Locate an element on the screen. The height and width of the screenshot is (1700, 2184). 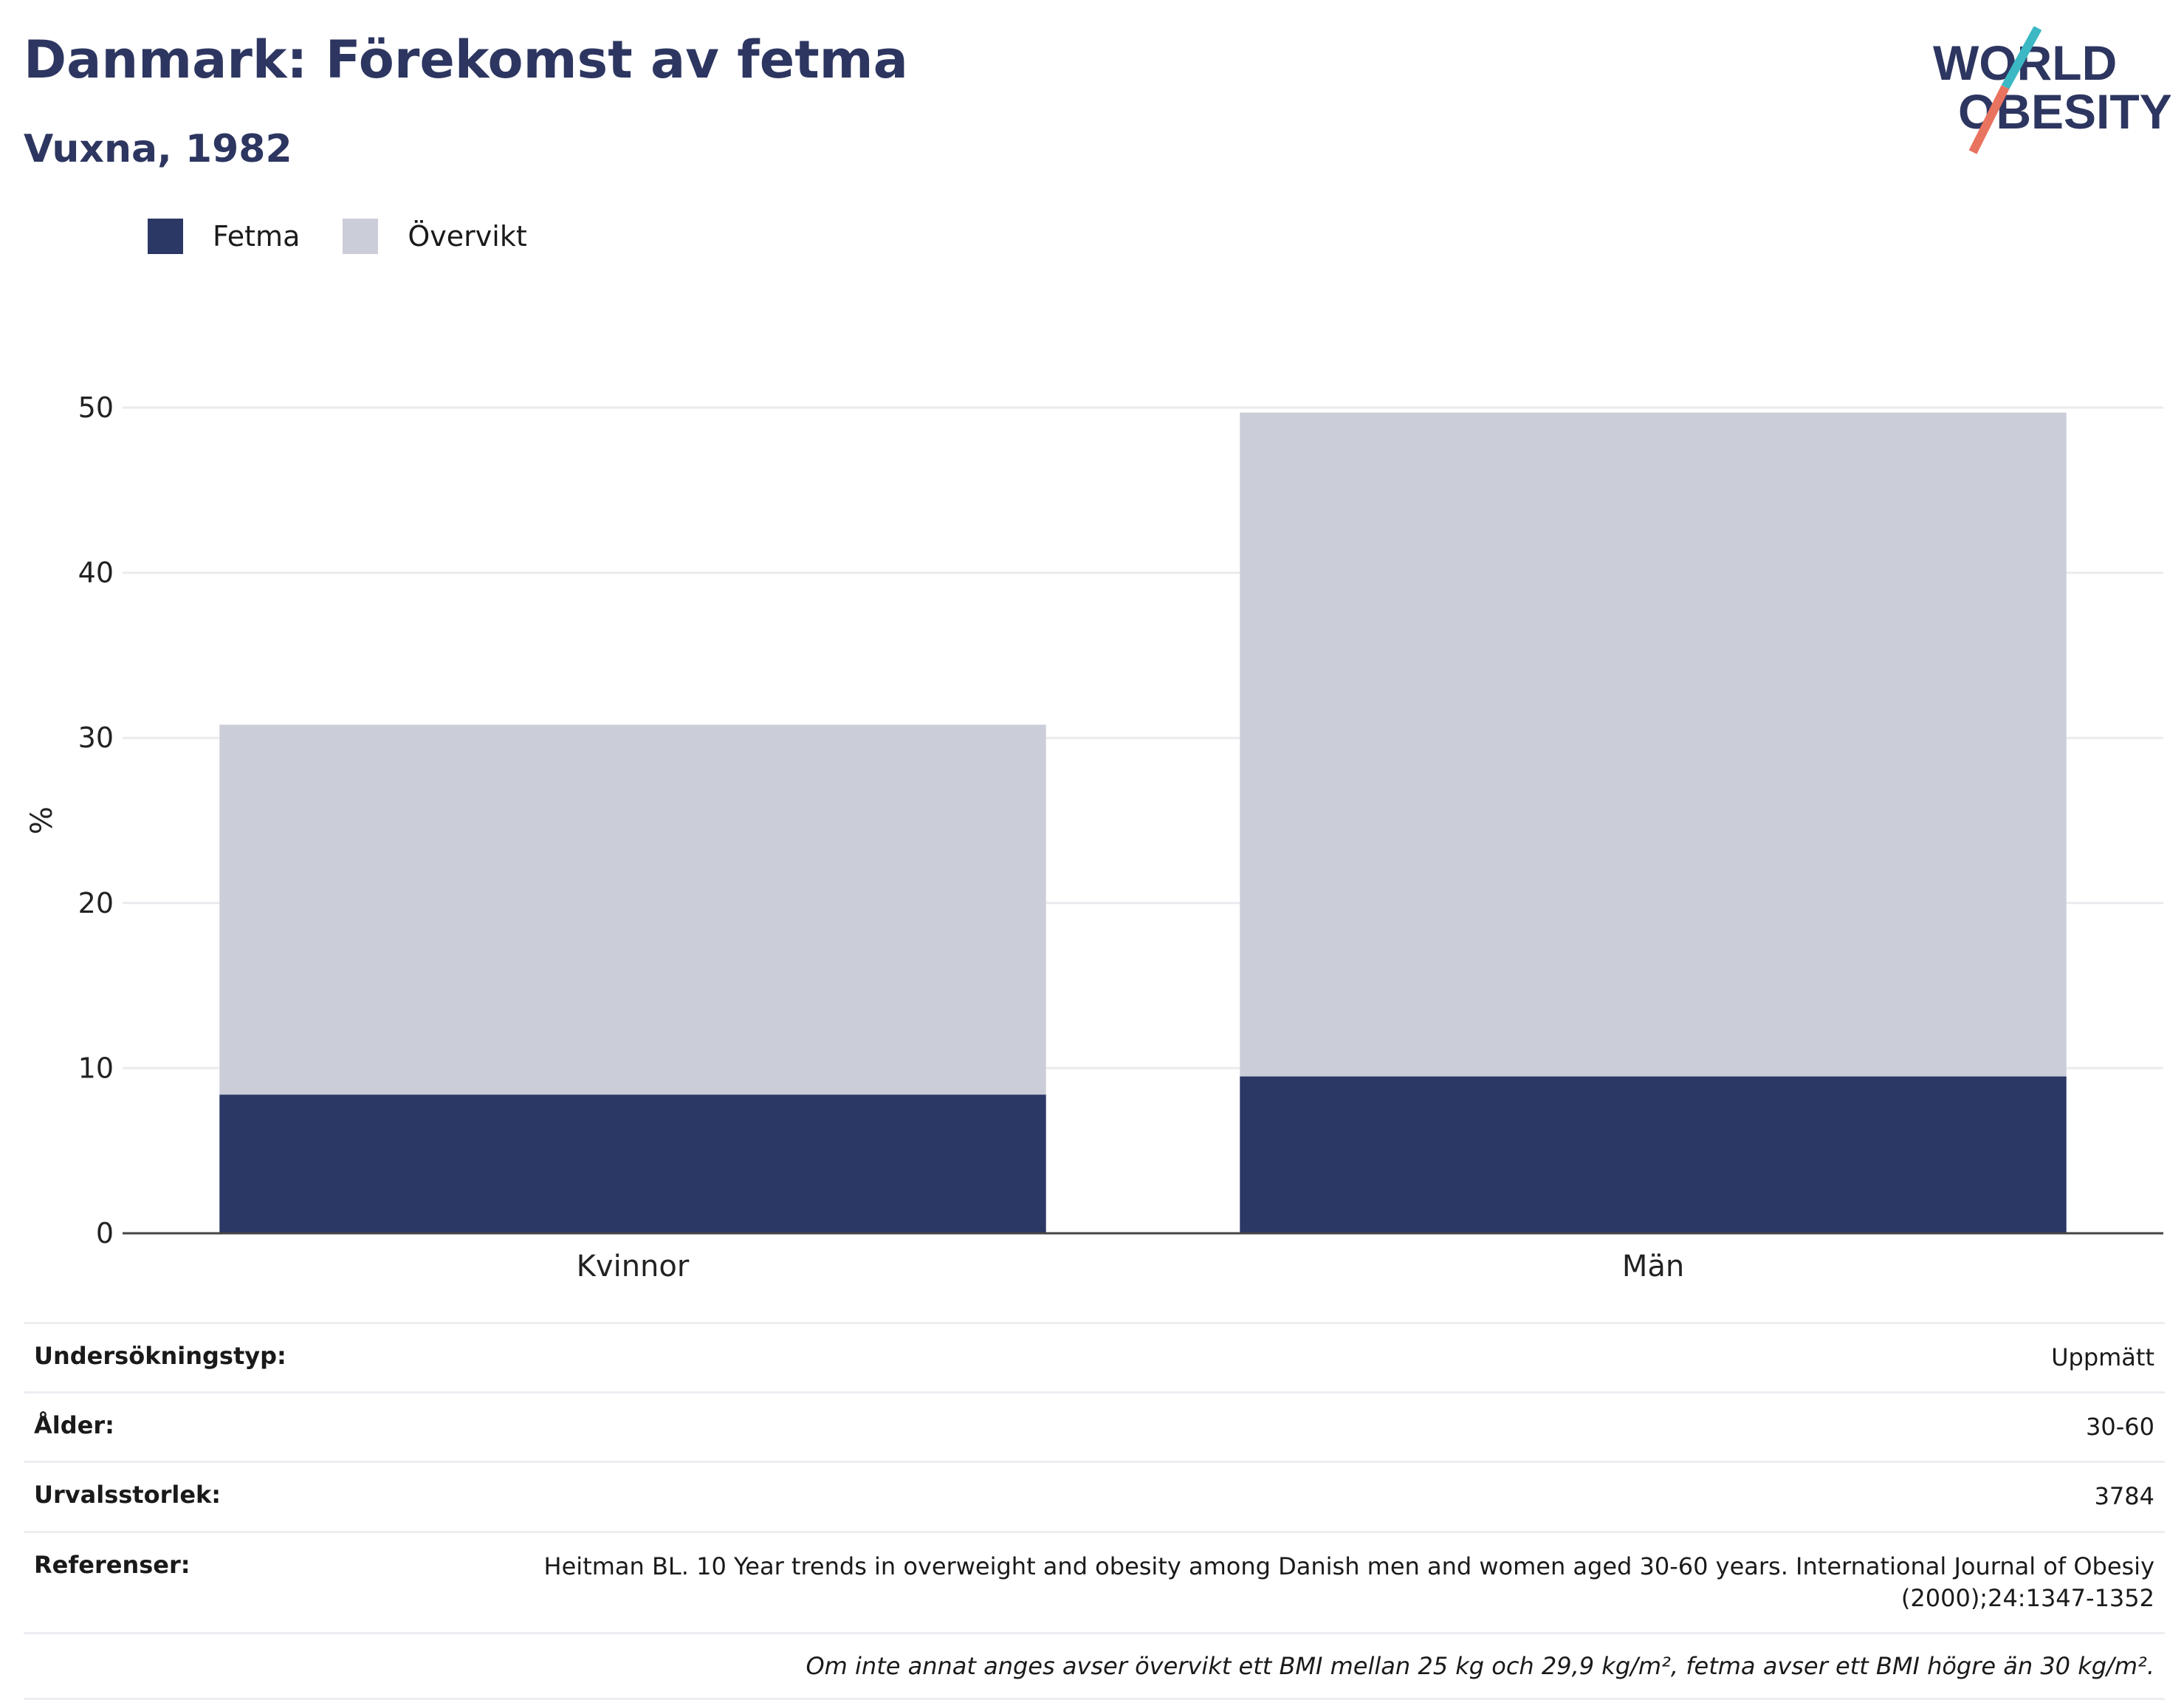
y-tick-label: 0 is located at coordinates (105, 1233).